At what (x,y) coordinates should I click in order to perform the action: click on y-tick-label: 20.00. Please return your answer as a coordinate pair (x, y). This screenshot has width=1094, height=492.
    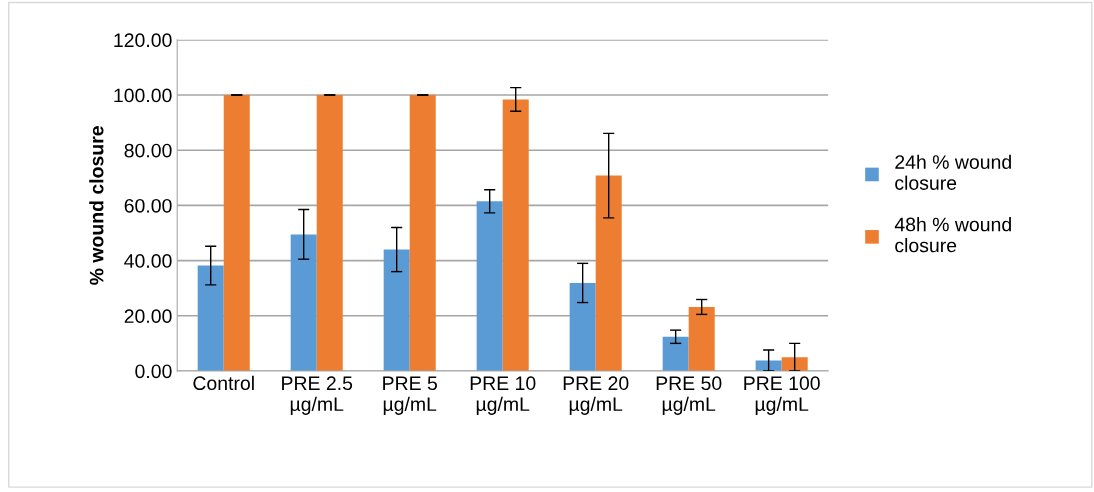
    Looking at the image, I should click on (148, 316).